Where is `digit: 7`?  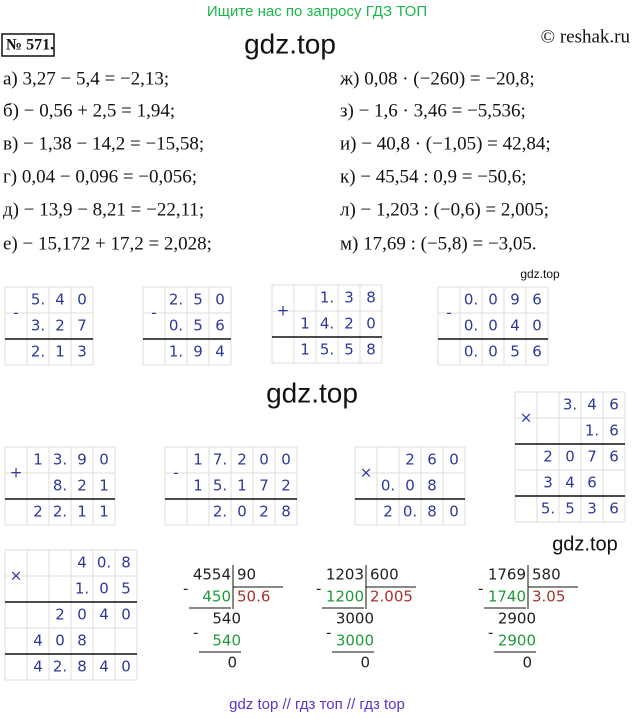 digit: 7 is located at coordinates (592, 457).